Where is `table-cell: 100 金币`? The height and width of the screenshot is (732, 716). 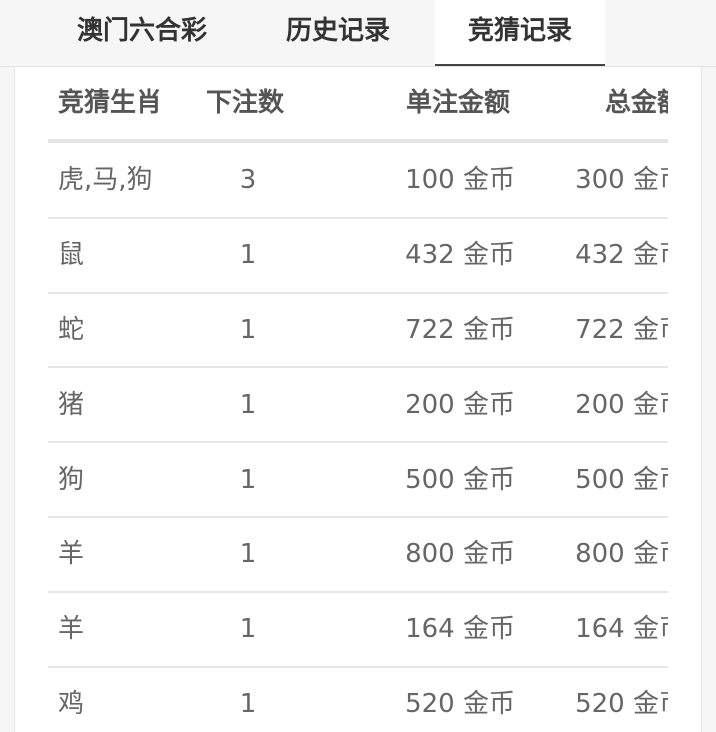
table-cell: 100 金币 is located at coordinates (460, 180).